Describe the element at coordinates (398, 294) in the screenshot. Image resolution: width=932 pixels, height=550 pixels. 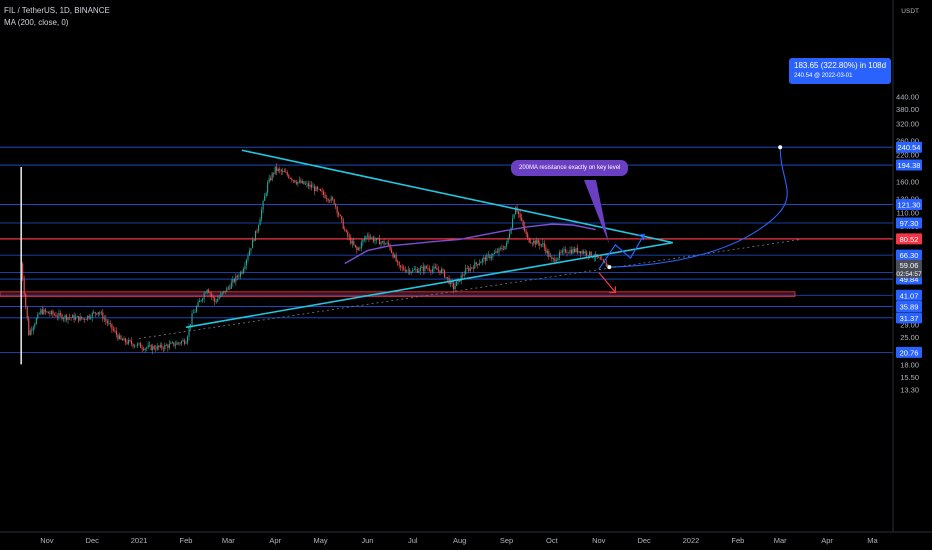
I see `support-zone` at that location.